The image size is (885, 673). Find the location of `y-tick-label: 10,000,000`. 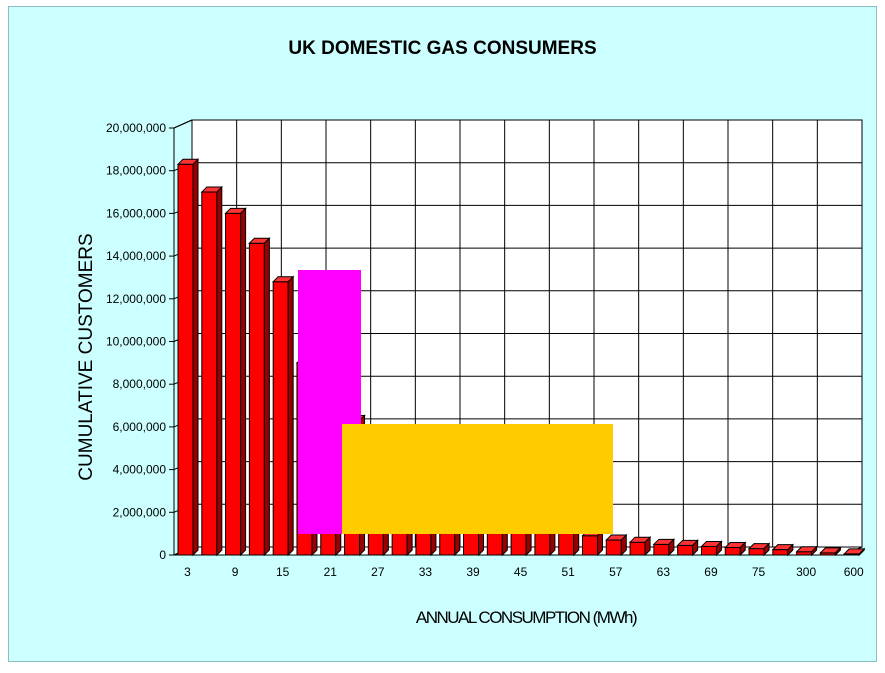

y-tick-label: 10,000,000 is located at coordinates (136, 342).